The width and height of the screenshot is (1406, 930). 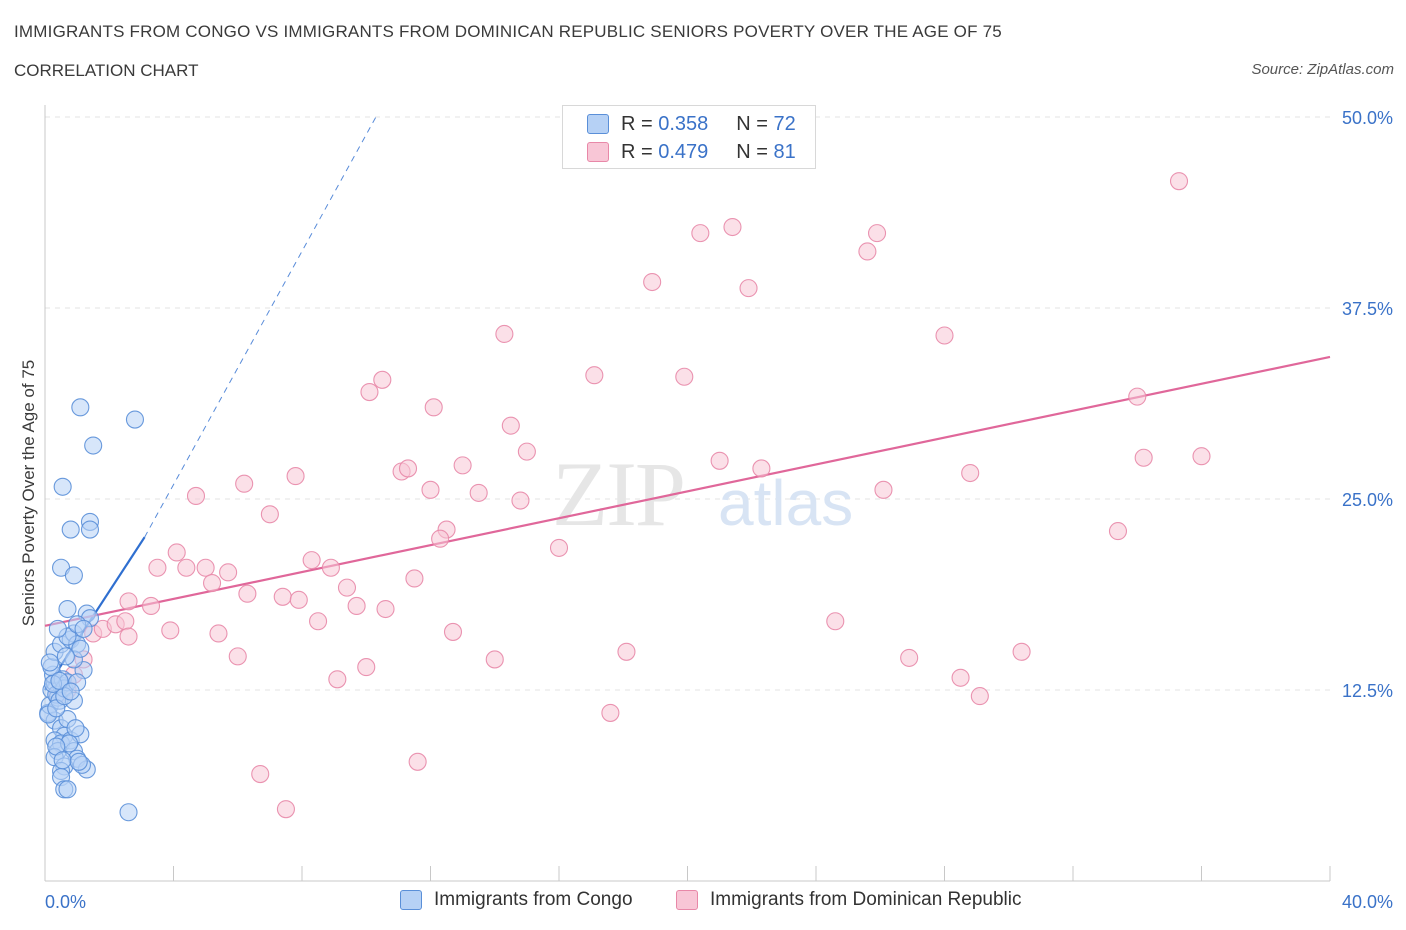 What do you see at coordinates (618, 494) in the screenshot?
I see `watermark-zip: ZIP` at bounding box center [618, 494].